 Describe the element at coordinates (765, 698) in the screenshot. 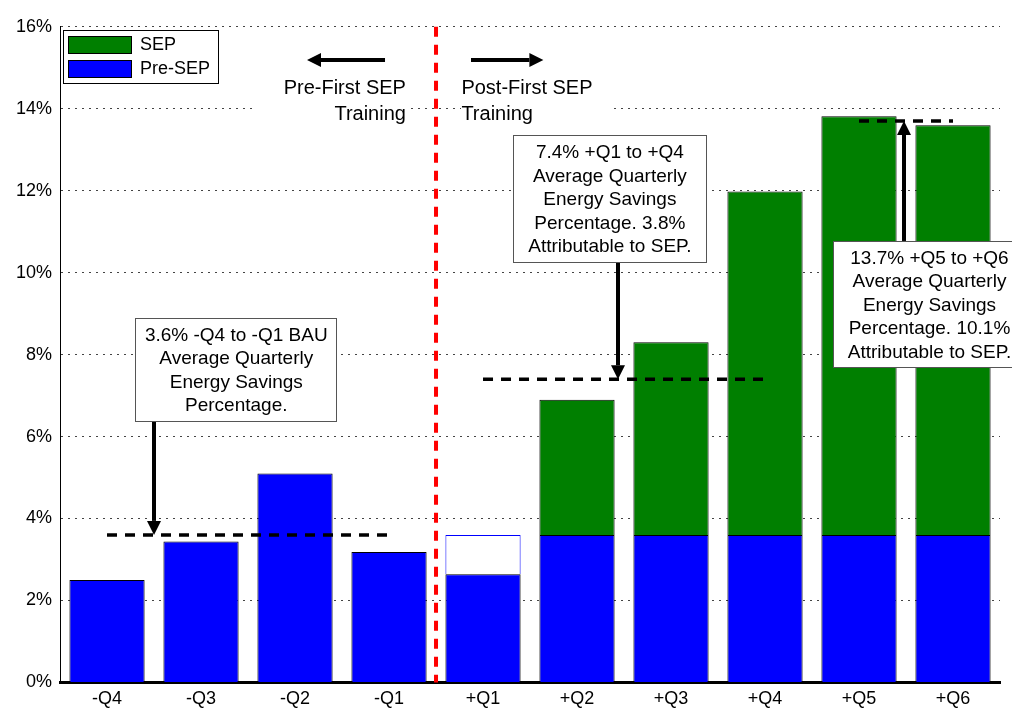

I see `x-tick-label: +Q4` at that location.